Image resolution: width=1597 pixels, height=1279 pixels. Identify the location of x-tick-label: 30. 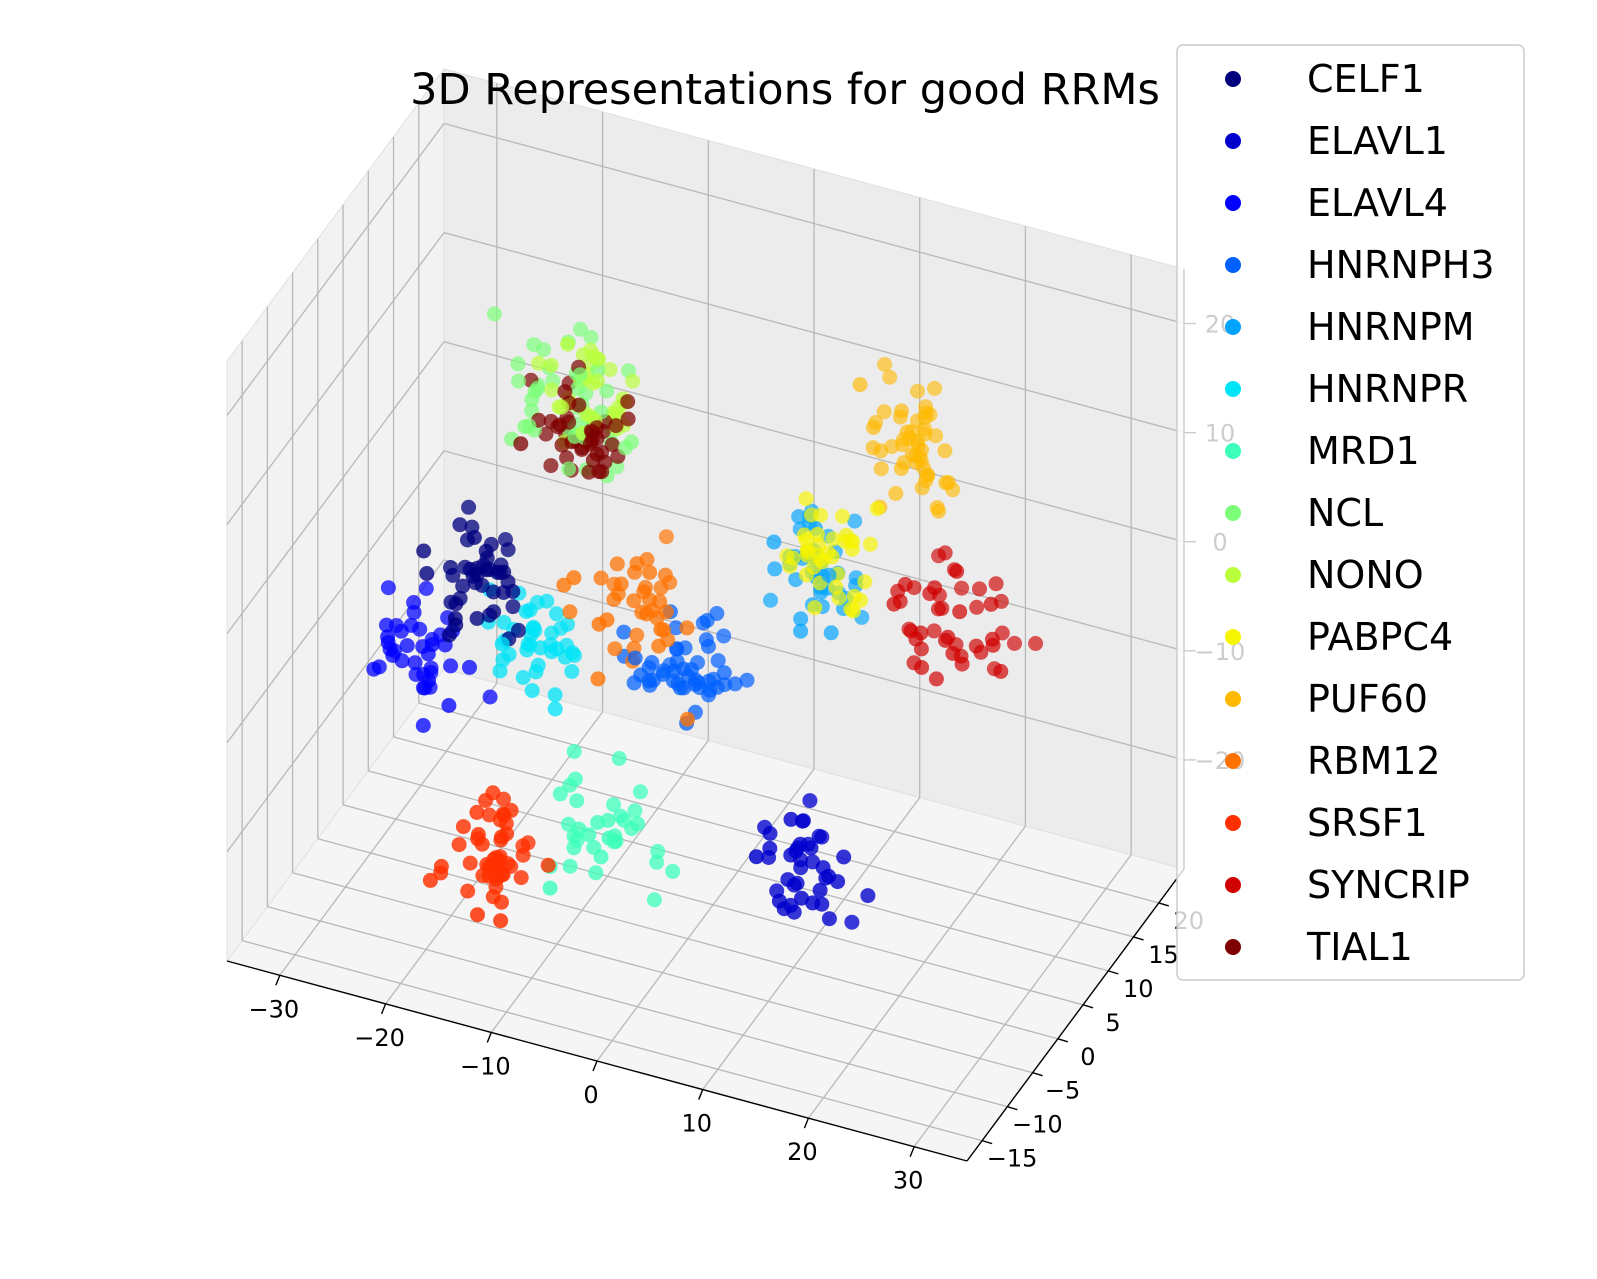
(908, 1181).